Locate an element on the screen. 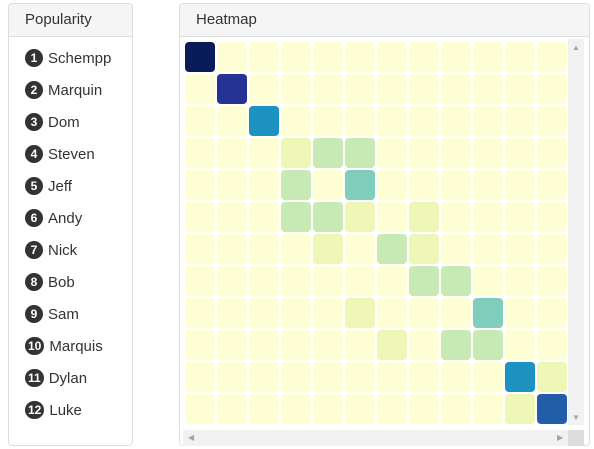 Image resolution: width=594 pixels, height=449 pixels. scroll-down-icon: ▼ is located at coordinates (576, 417).